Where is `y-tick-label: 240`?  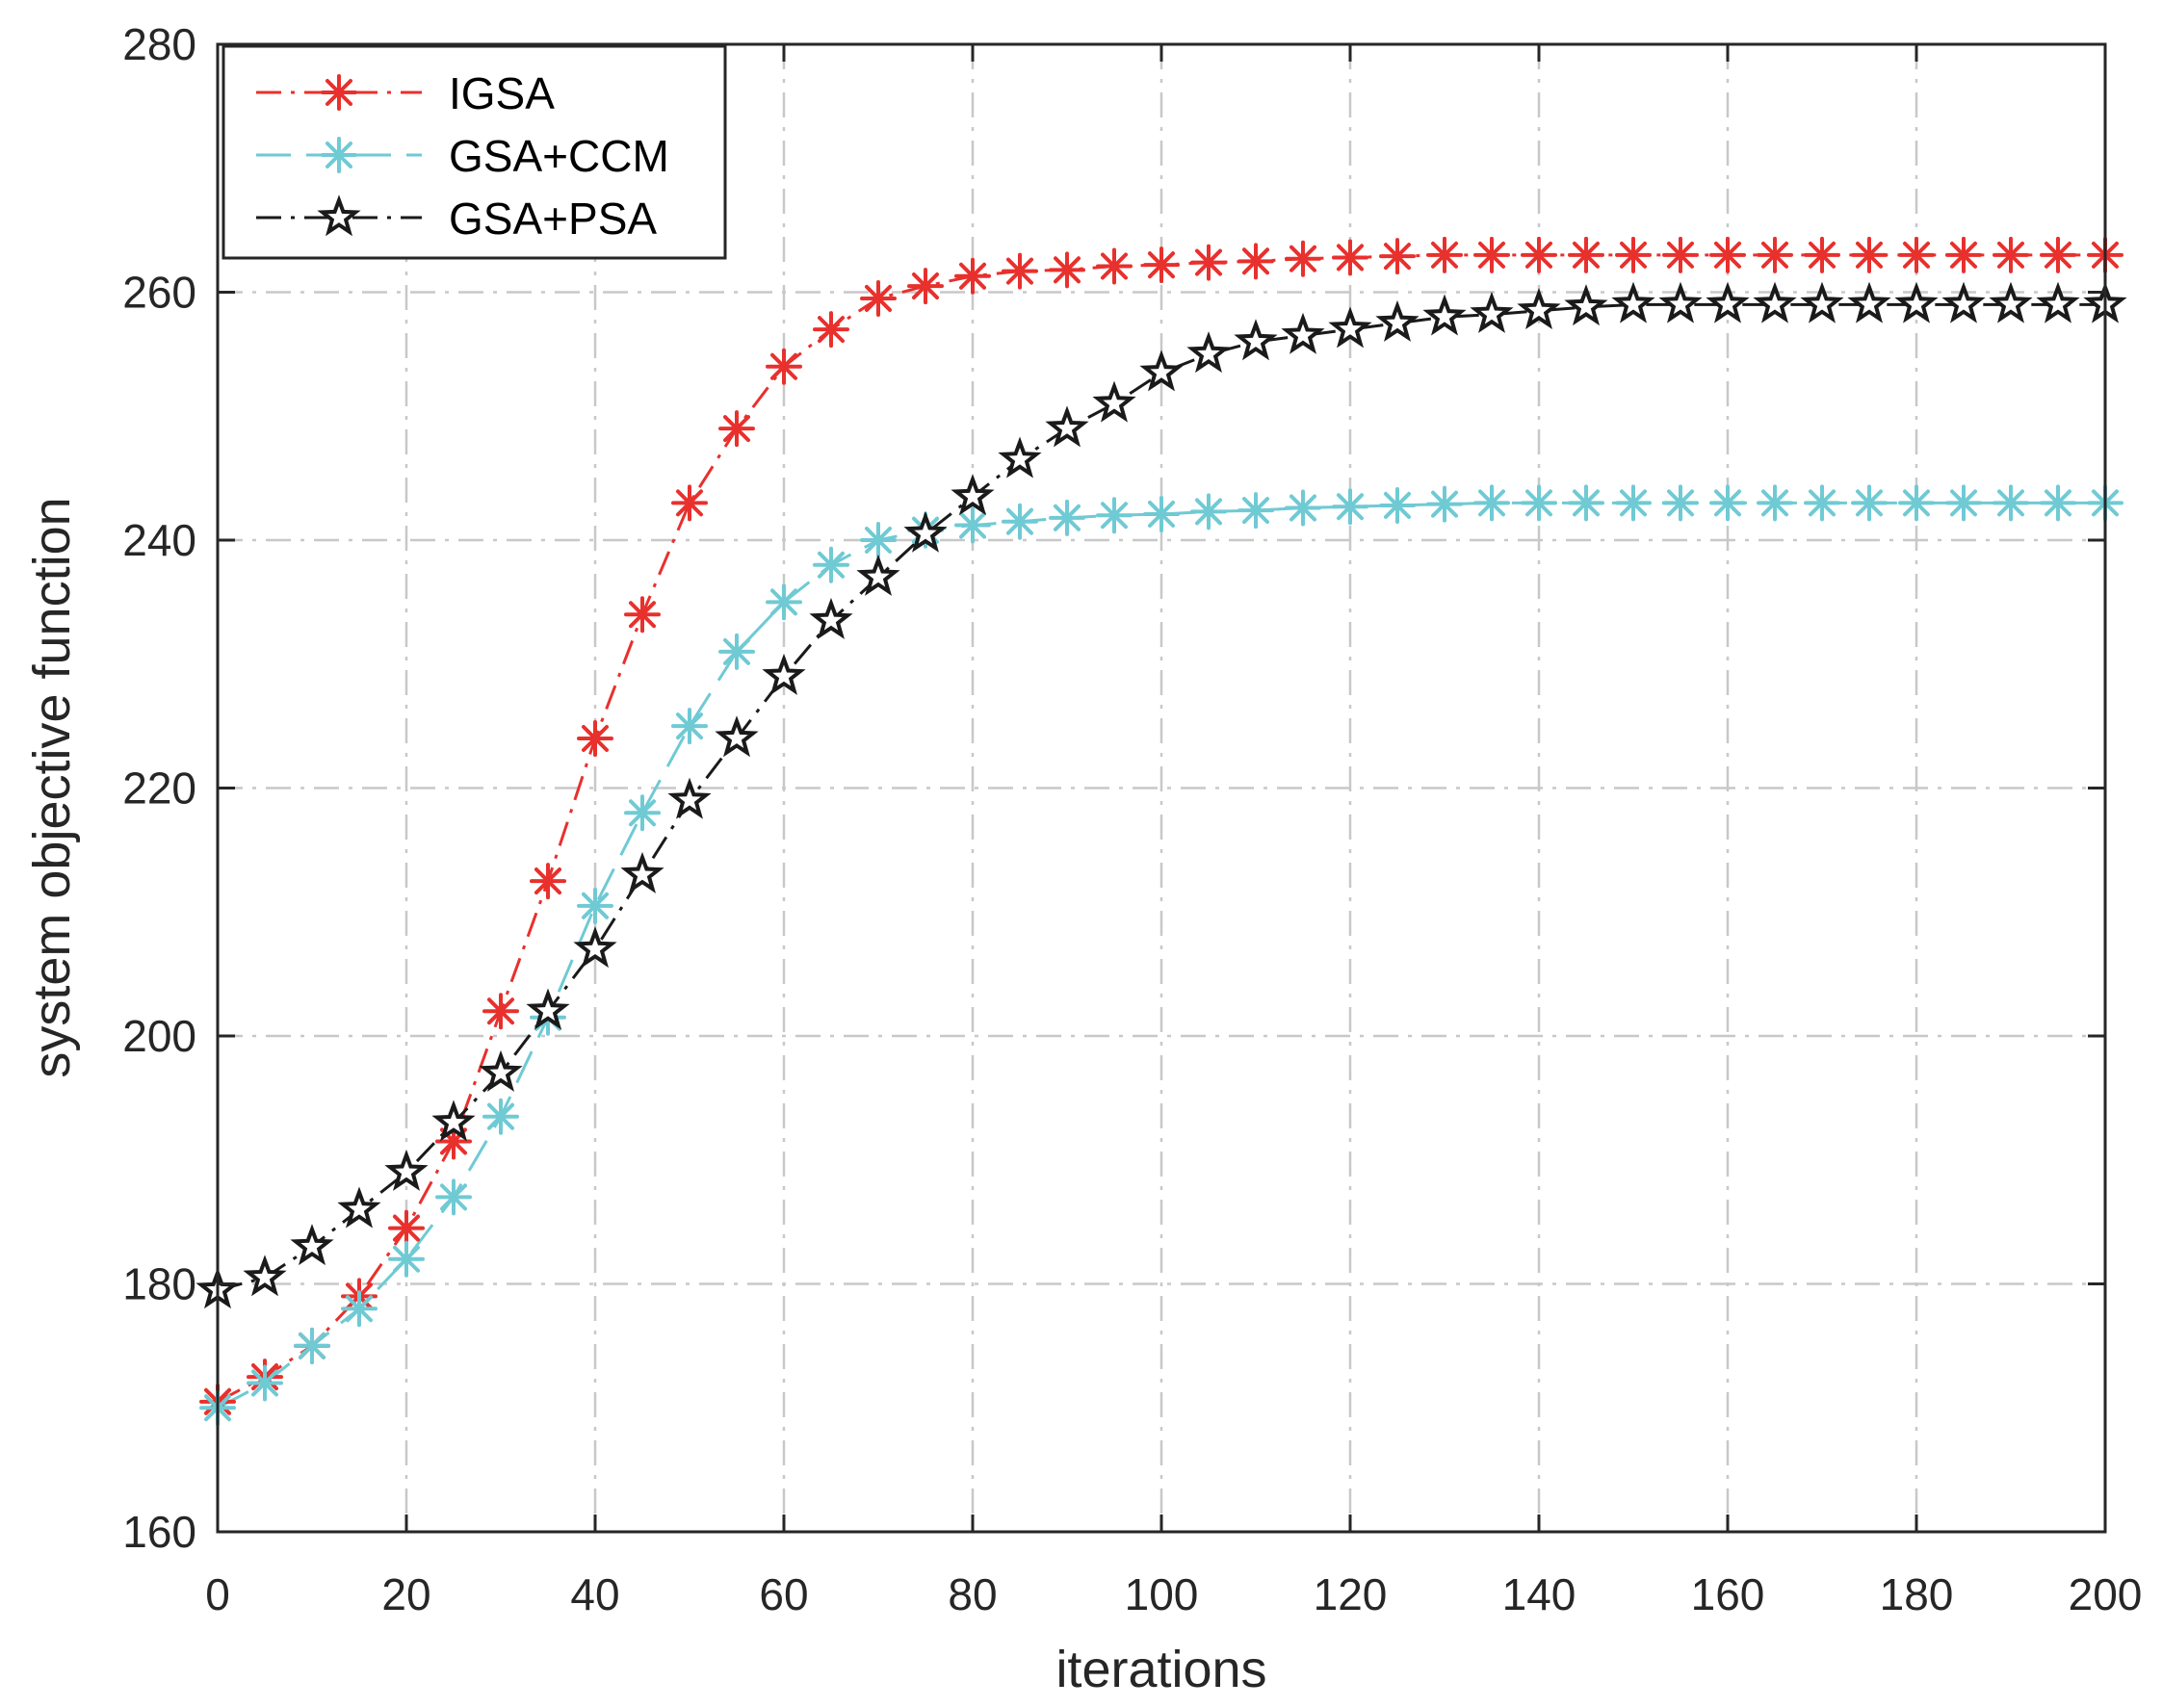 y-tick-label: 240 is located at coordinates (159, 540).